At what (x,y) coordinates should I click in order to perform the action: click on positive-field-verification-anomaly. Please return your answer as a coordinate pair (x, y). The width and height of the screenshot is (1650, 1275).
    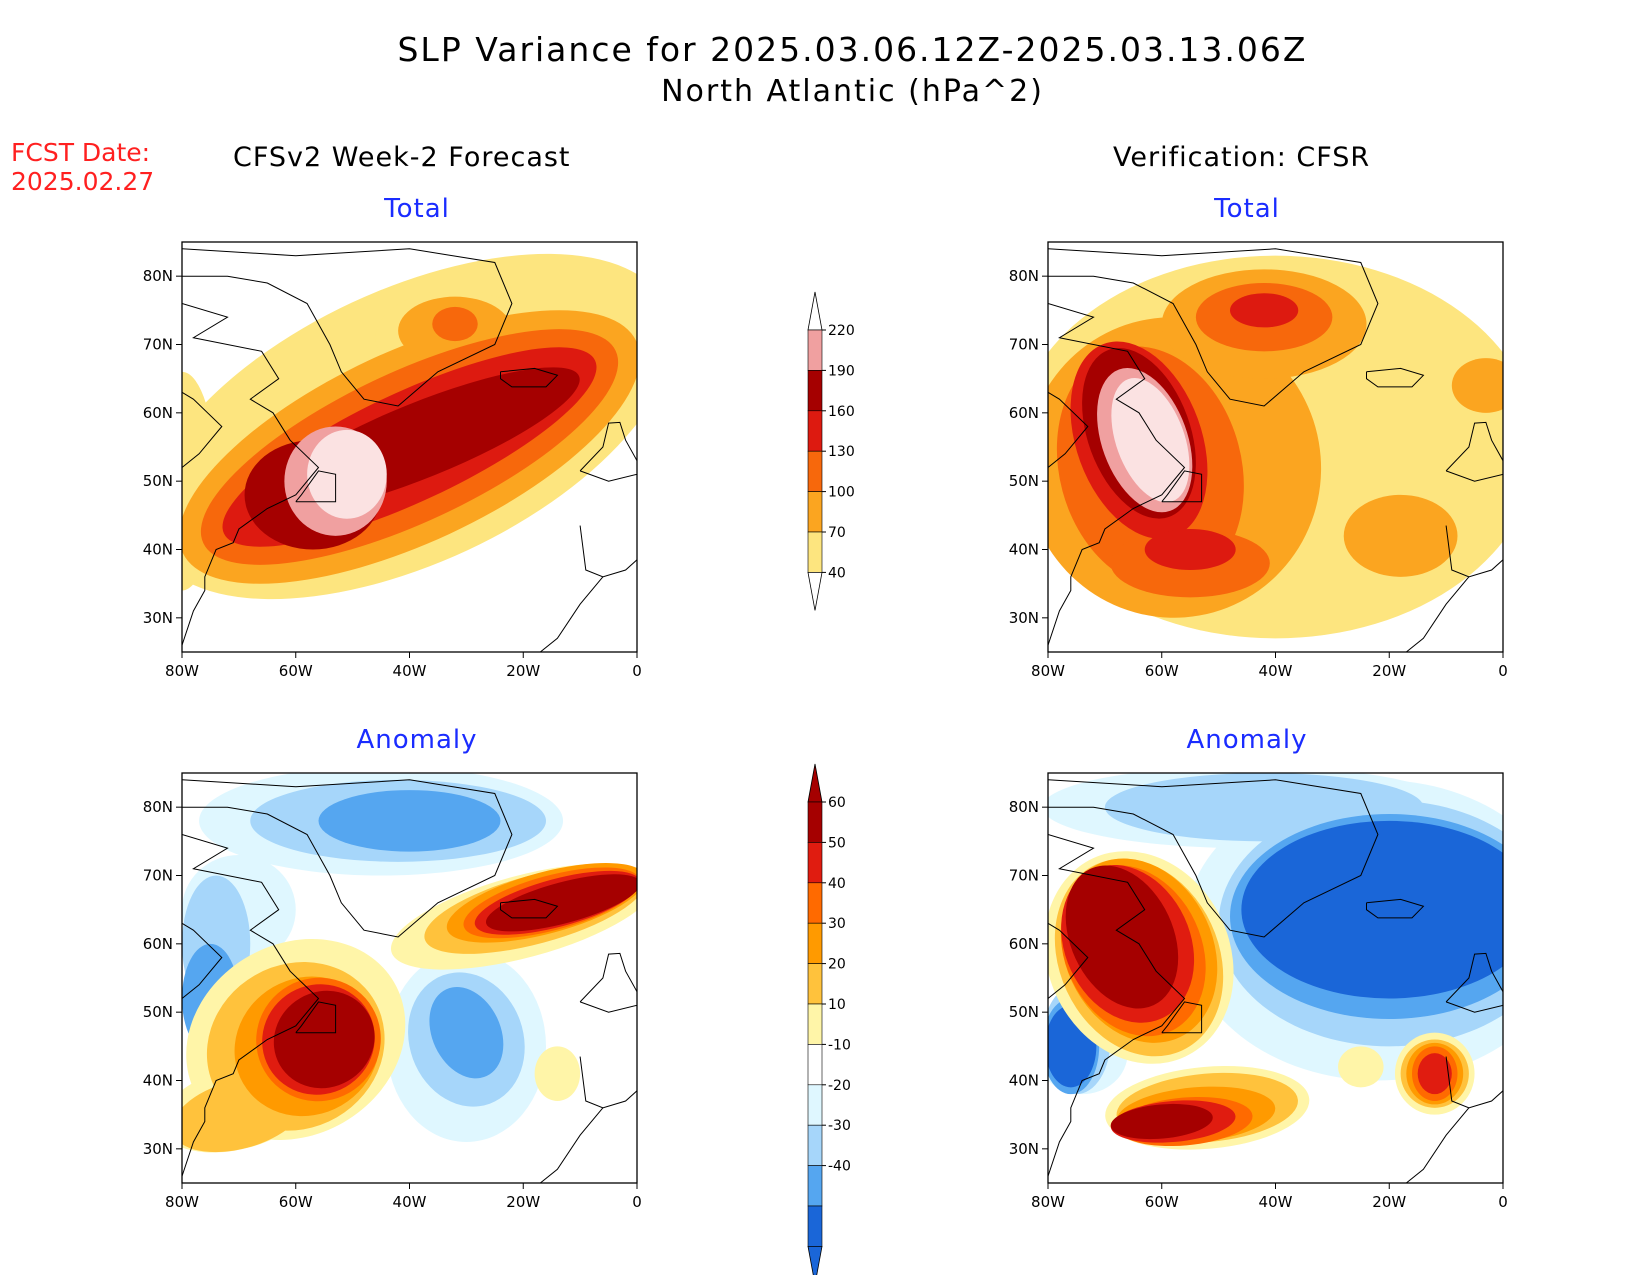
    Looking at the image, I should click on (1261, 1000).